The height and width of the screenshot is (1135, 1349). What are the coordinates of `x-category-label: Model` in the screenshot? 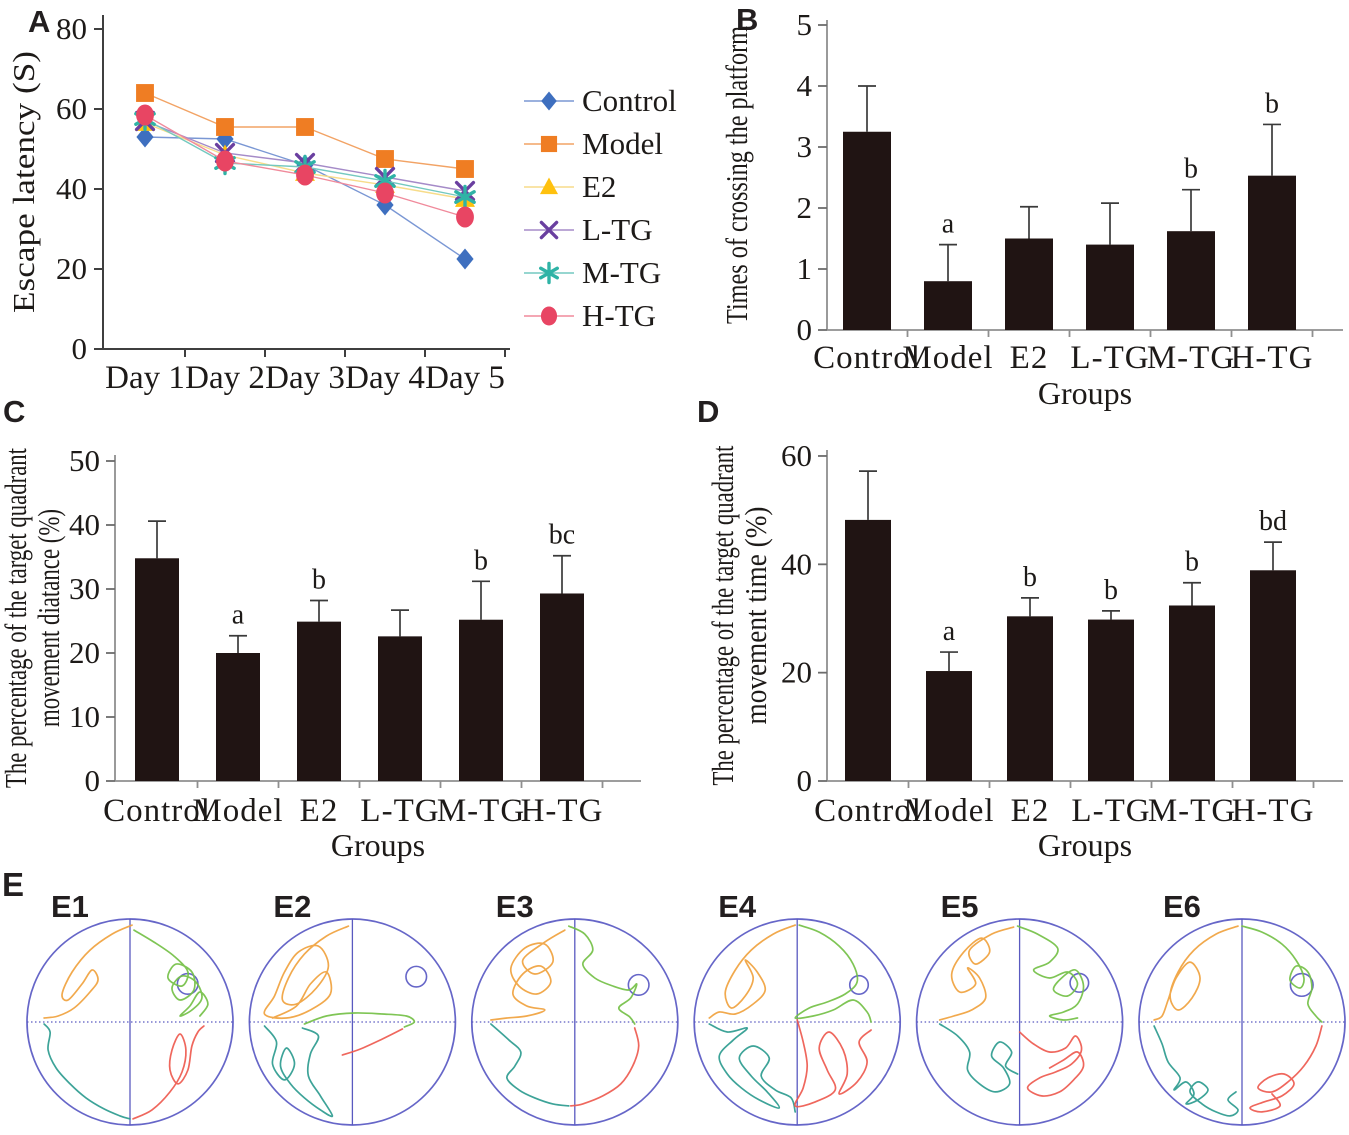 It's located at (237, 811).